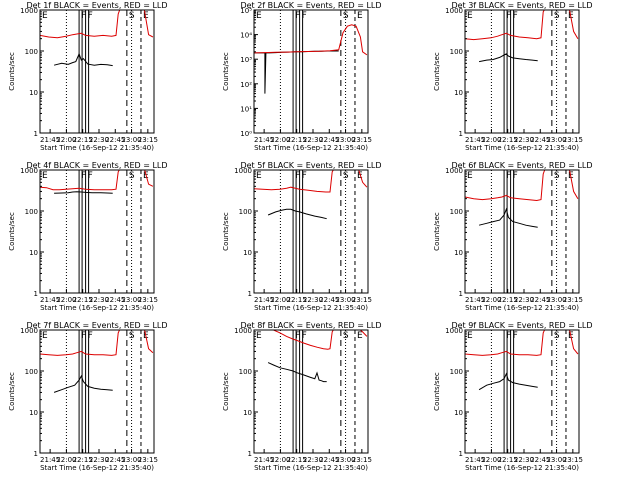  I want to click on y-tick-label: 10³, so click(246, 60).